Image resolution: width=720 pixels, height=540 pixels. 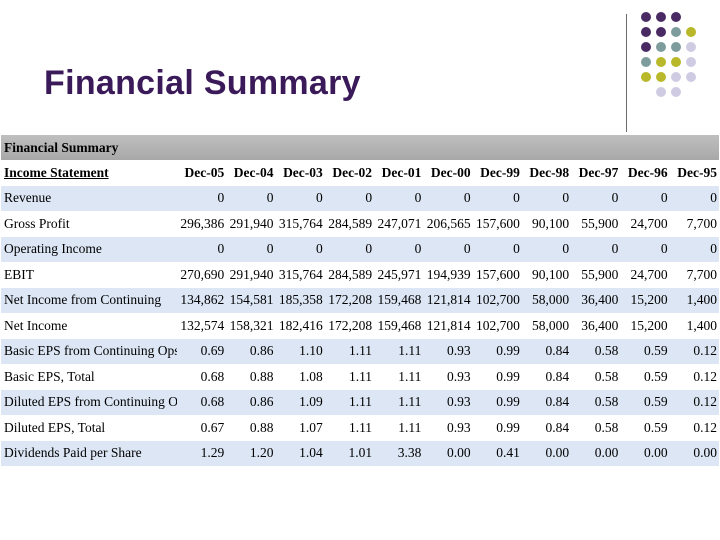 What do you see at coordinates (596, 428) in the screenshot?
I see `table-cell: 0.58` at bounding box center [596, 428].